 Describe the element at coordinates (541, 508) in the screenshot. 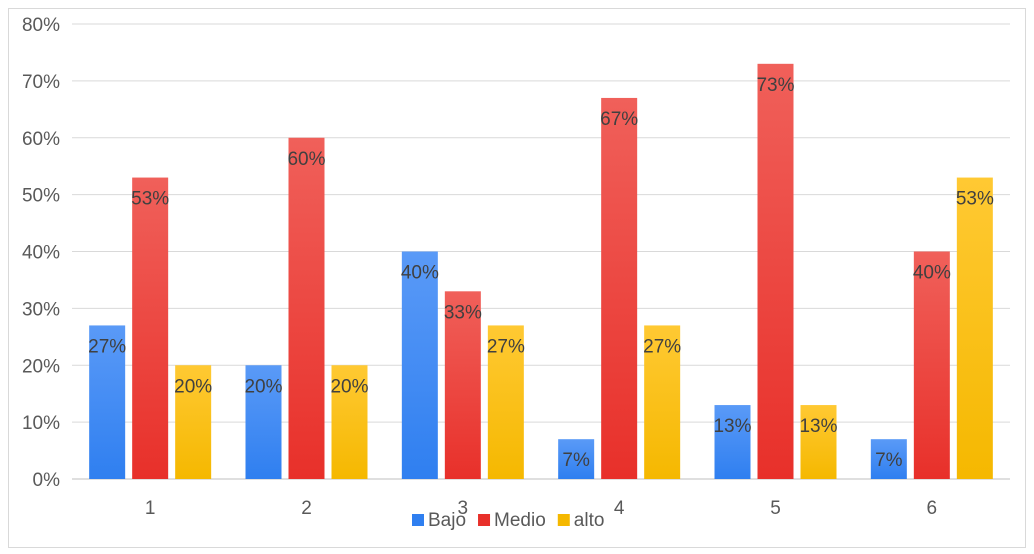

I see `x-axis-ticks: 1 2 3 4 5 6` at that location.